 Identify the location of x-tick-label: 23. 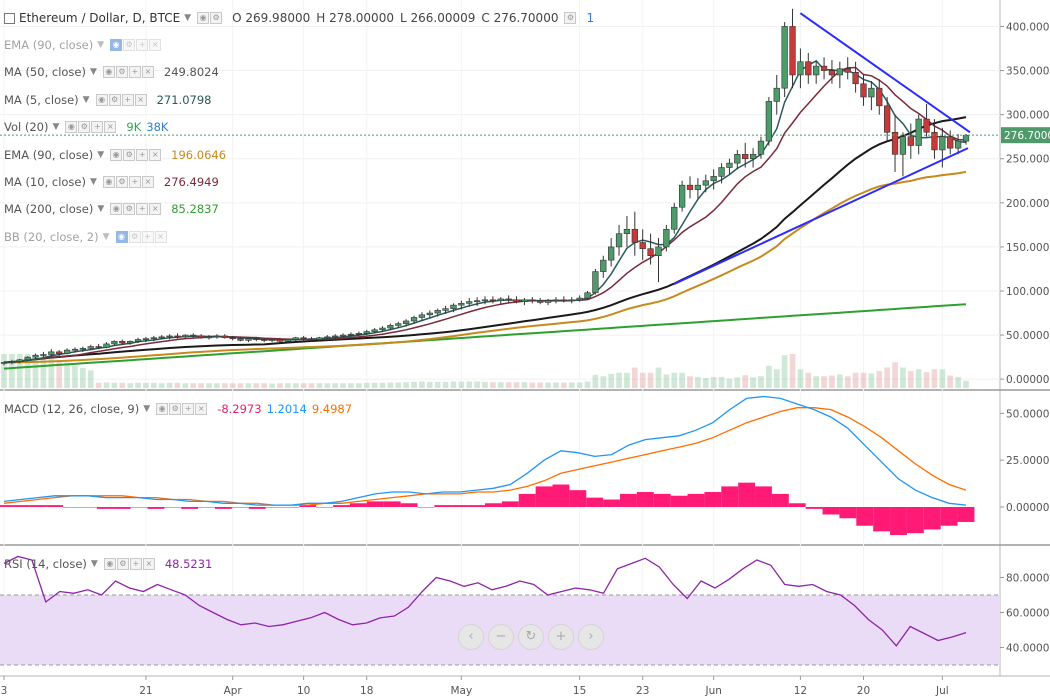
(642, 691).